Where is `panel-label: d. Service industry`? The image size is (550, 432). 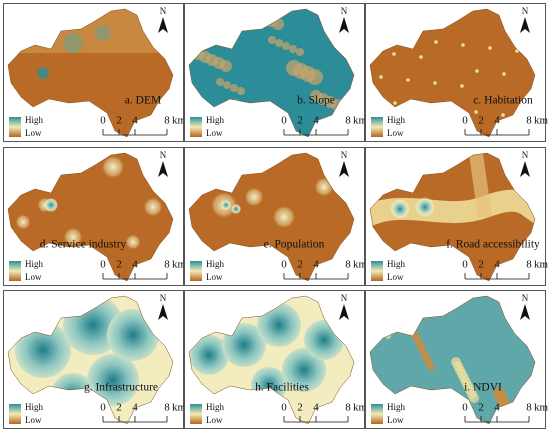
panel-label: d. Service industry is located at coordinates (83, 245).